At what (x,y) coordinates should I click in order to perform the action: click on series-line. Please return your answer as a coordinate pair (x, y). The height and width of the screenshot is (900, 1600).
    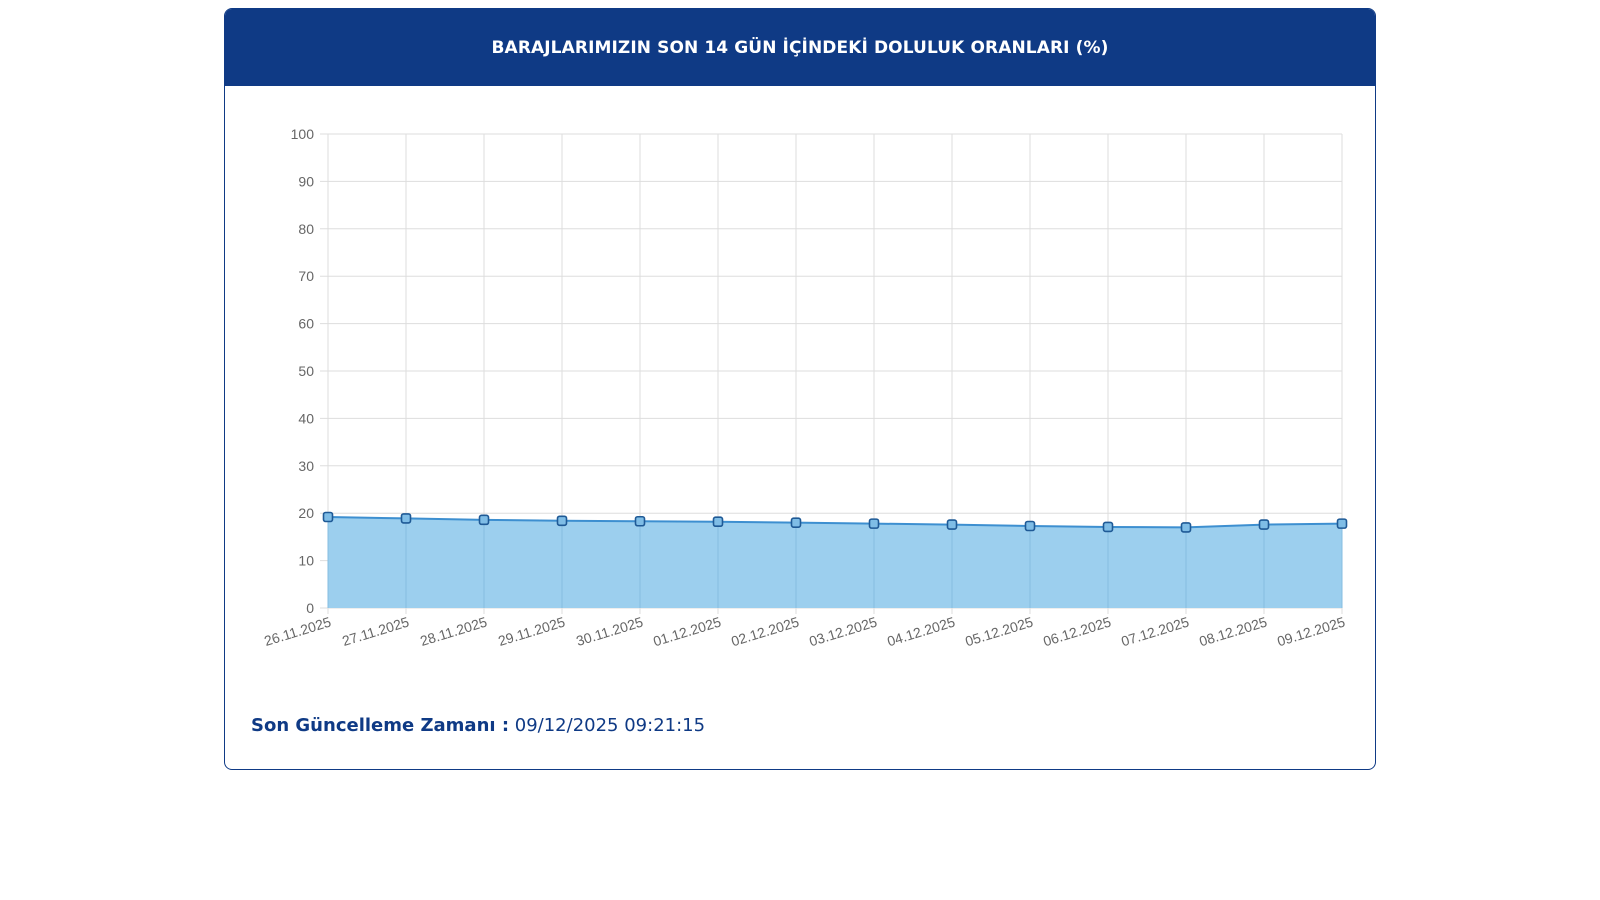
    Looking at the image, I should click on (835, 522).